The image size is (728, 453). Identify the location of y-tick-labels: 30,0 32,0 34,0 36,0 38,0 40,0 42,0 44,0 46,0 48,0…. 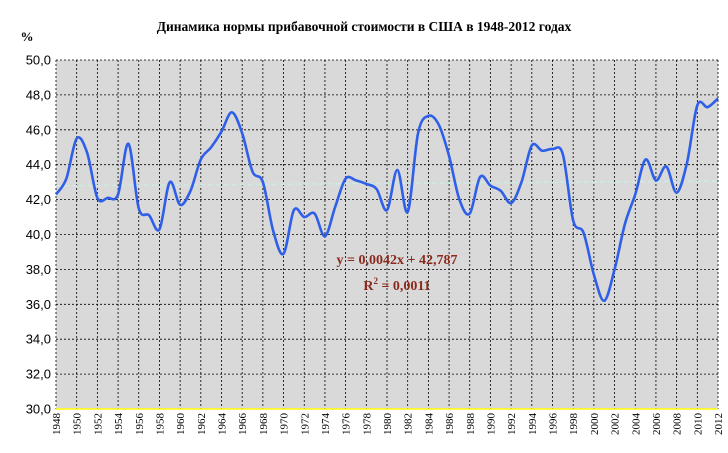
(38, 235).